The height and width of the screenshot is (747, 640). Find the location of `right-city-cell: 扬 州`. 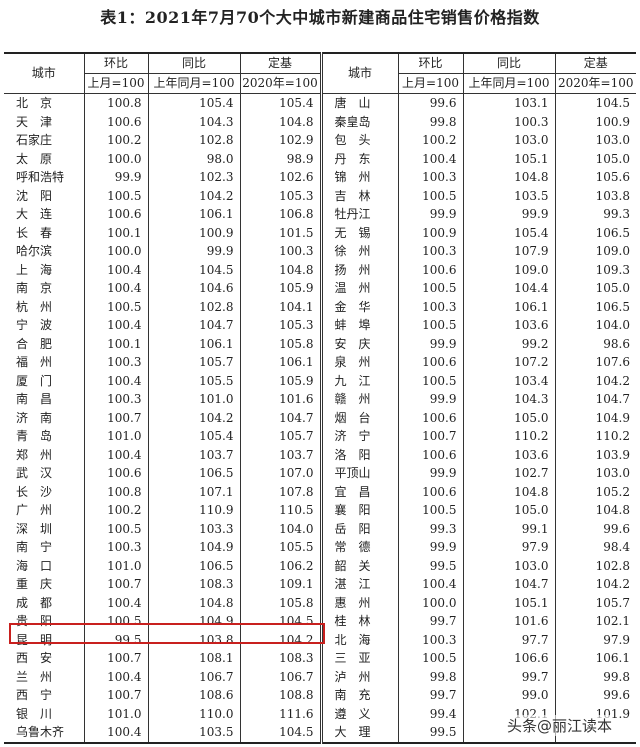

right-city-cell: 扬 州 is located at coordinates (358, 269).